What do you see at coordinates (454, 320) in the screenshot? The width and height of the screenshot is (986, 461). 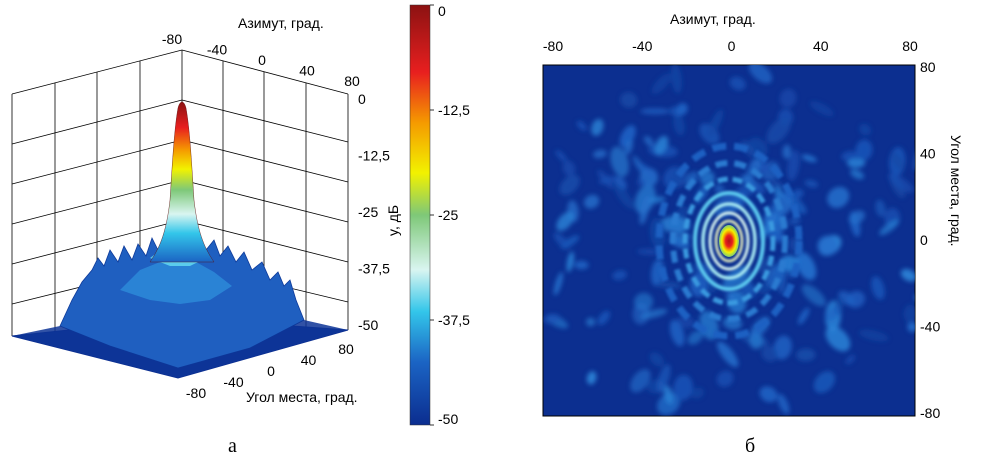 I see `colorbar-tick-label: -37,5` at bounding box center [454, 320].